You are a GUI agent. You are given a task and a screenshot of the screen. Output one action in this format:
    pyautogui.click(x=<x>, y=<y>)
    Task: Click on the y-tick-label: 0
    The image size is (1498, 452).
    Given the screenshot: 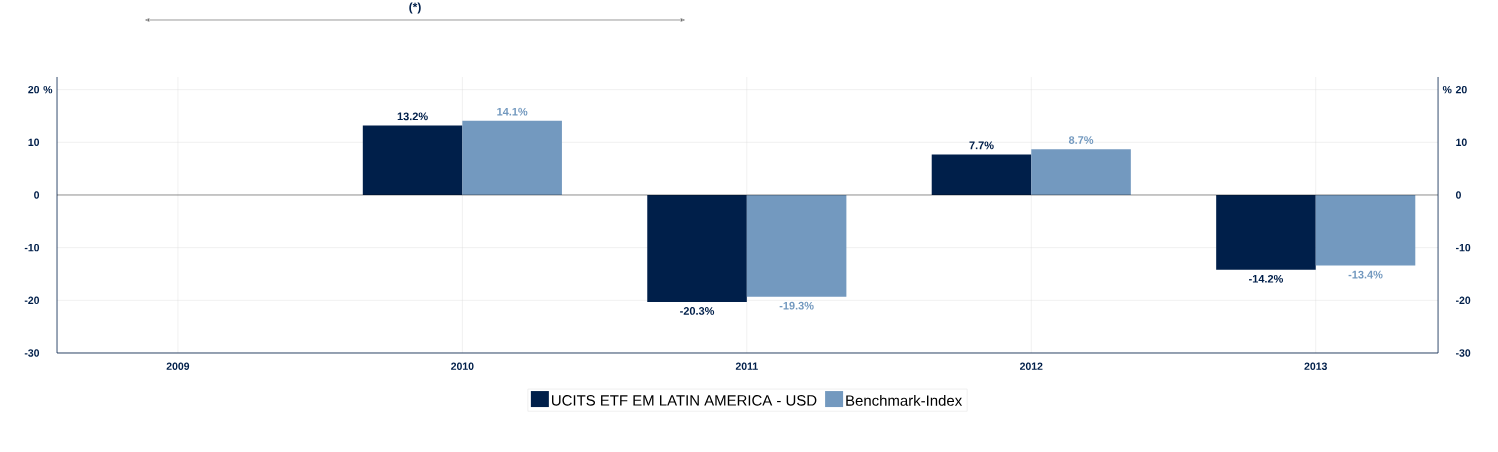 What is the action you would take?
    pyautogui.click(x=37, y=195)
    